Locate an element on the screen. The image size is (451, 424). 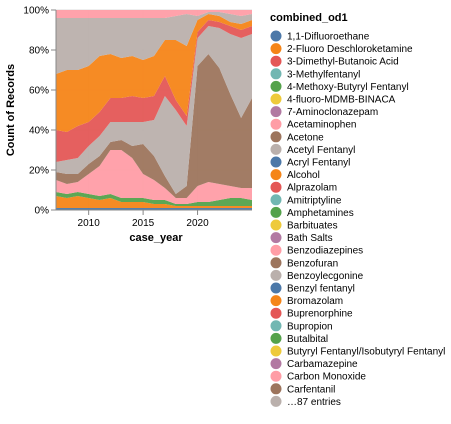
legend-item-acetyl-fentanyl: Acetyl Fentanyl is located at coordinates (312, 149).